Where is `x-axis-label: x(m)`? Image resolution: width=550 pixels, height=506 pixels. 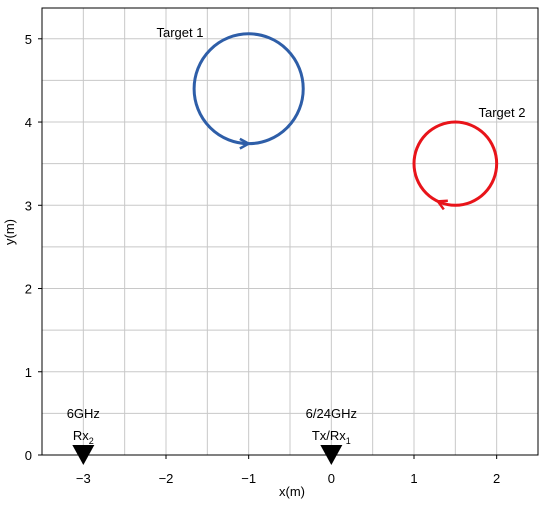
x-axis-label: x(m) is located at coordinates (292, 491).